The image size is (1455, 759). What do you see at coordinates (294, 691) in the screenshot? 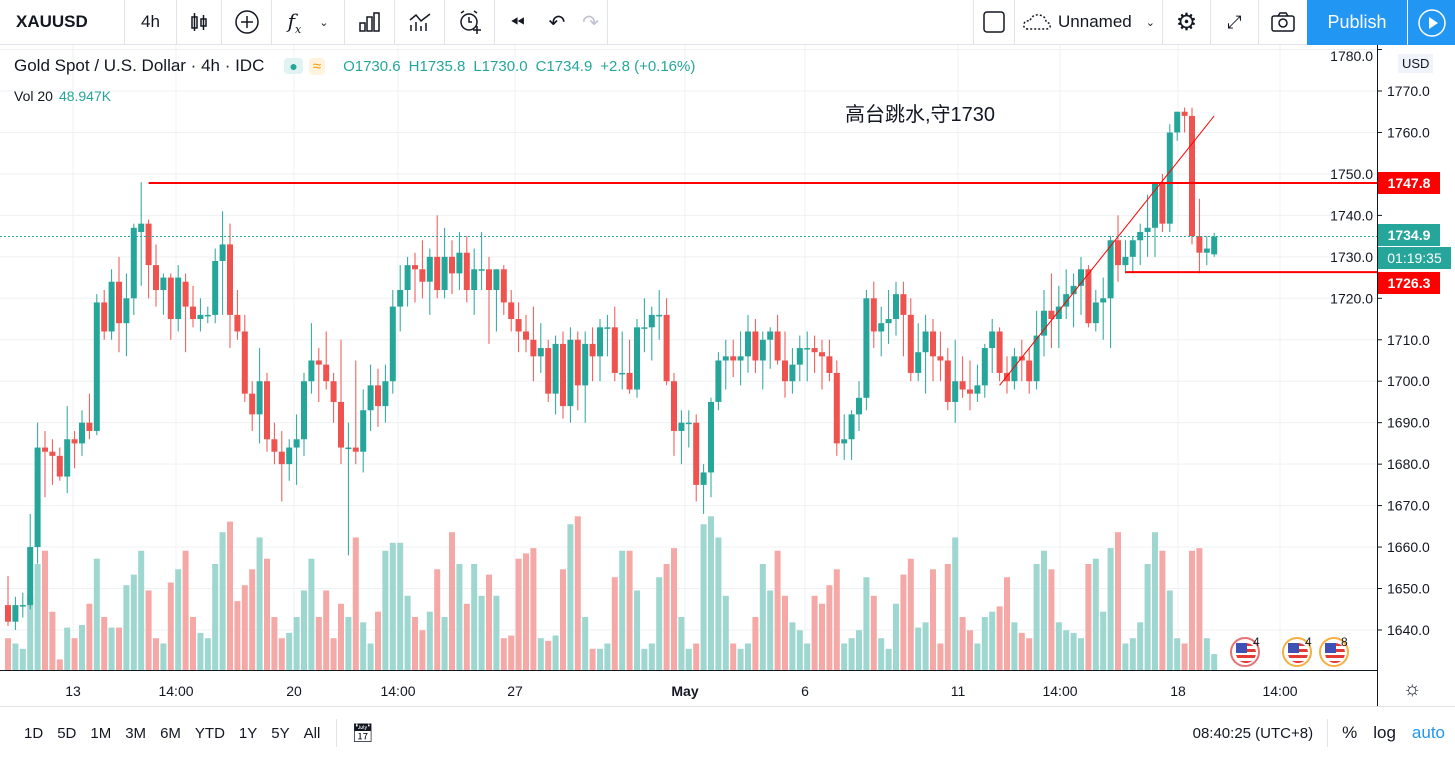
I see `time-label: 20` at bounding box center [294, 691].